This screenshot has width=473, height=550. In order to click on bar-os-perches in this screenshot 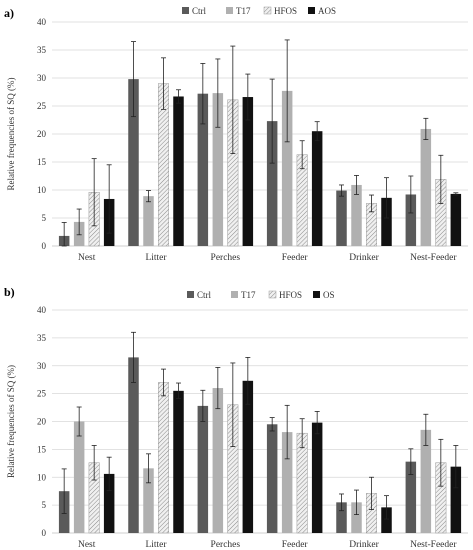, I will do `click(248, 456)`.